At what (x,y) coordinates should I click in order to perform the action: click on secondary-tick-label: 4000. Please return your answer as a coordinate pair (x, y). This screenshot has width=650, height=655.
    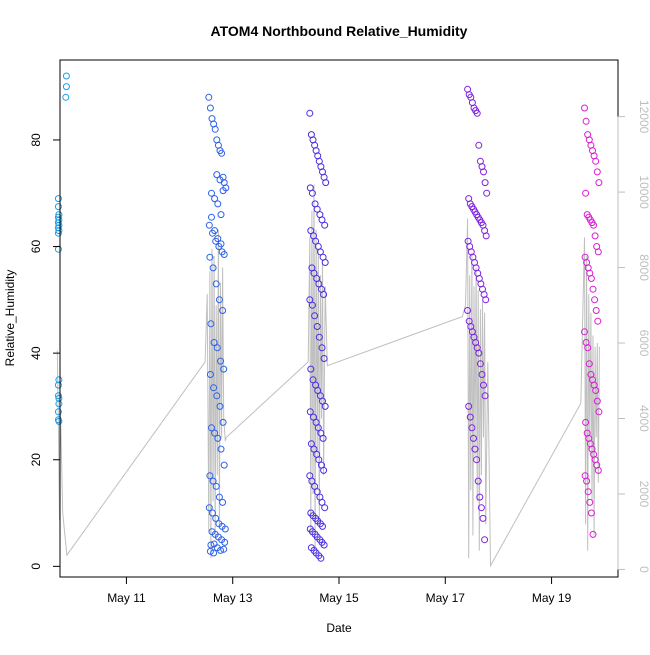
    Looking at the image, I should click on (643, 418).